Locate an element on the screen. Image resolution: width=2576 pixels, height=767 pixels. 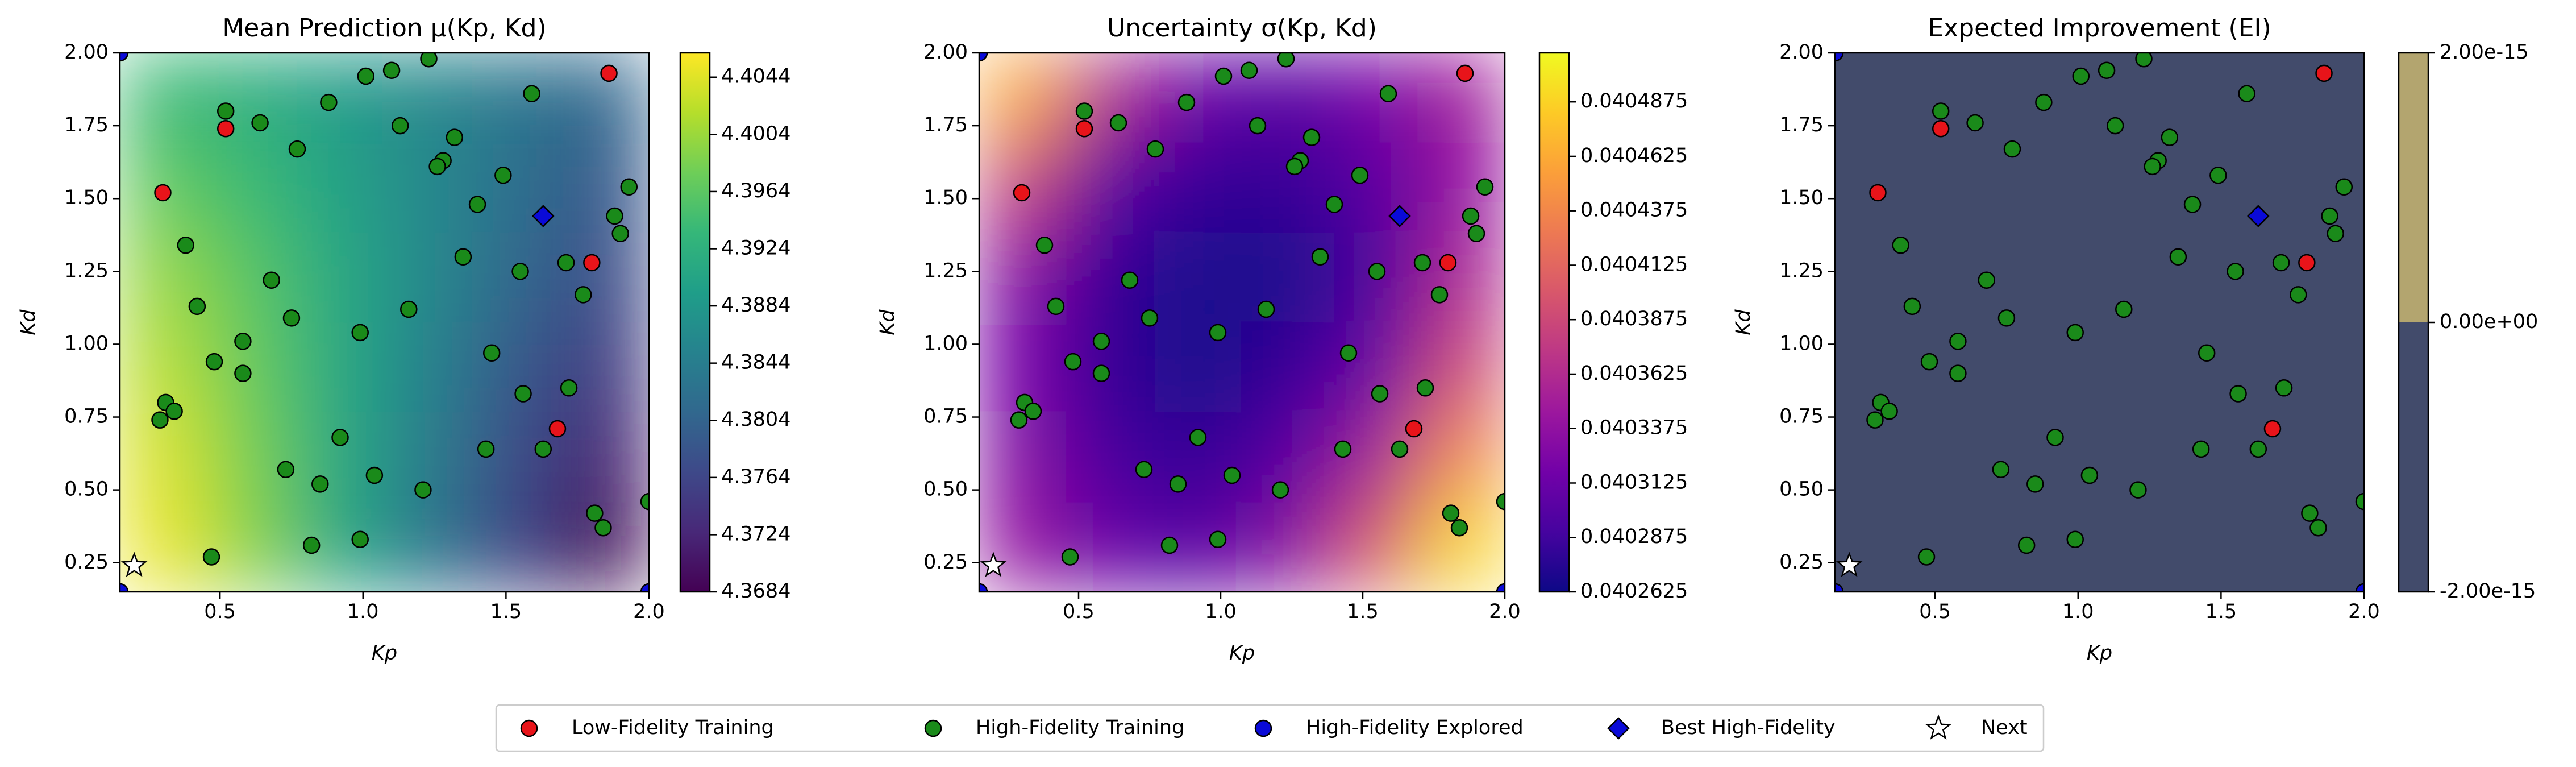
y-tick-label: 0.25 is located at coordinates (1801, 562).